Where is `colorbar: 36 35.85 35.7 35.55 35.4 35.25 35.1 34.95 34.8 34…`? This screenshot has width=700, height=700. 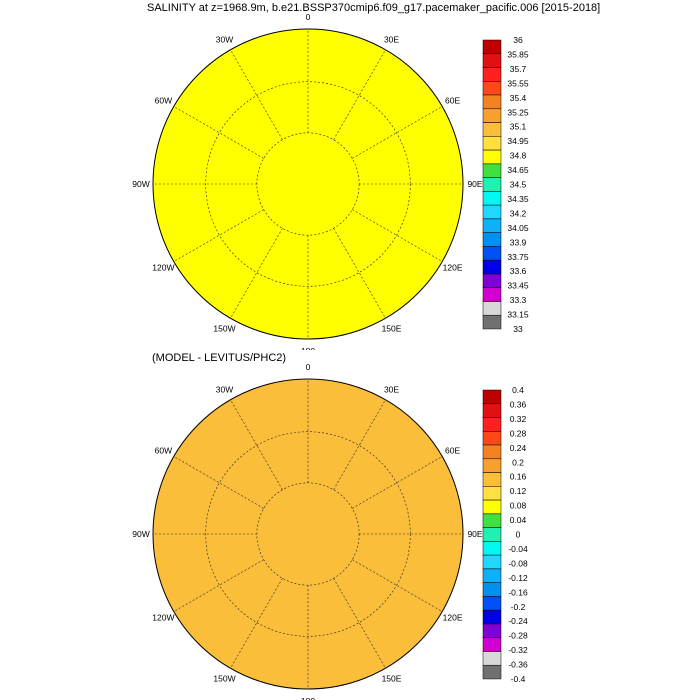 colorbar: 36 35.85 35.7 35.55 35.4 35.25 35.1 34.95 34.8 34… is located at coordinates (505, 184).